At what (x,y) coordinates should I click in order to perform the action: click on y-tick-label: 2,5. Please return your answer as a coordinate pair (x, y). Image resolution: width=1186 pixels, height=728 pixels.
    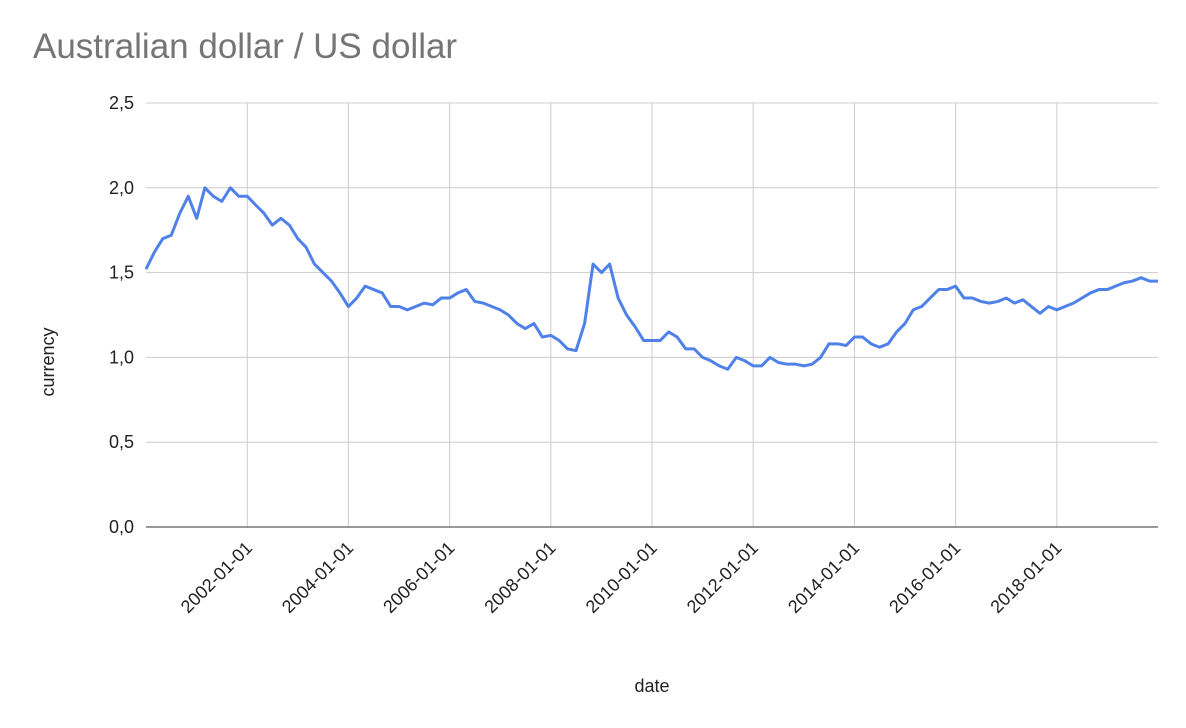
    Looking at the image, I should click on (121, 103).